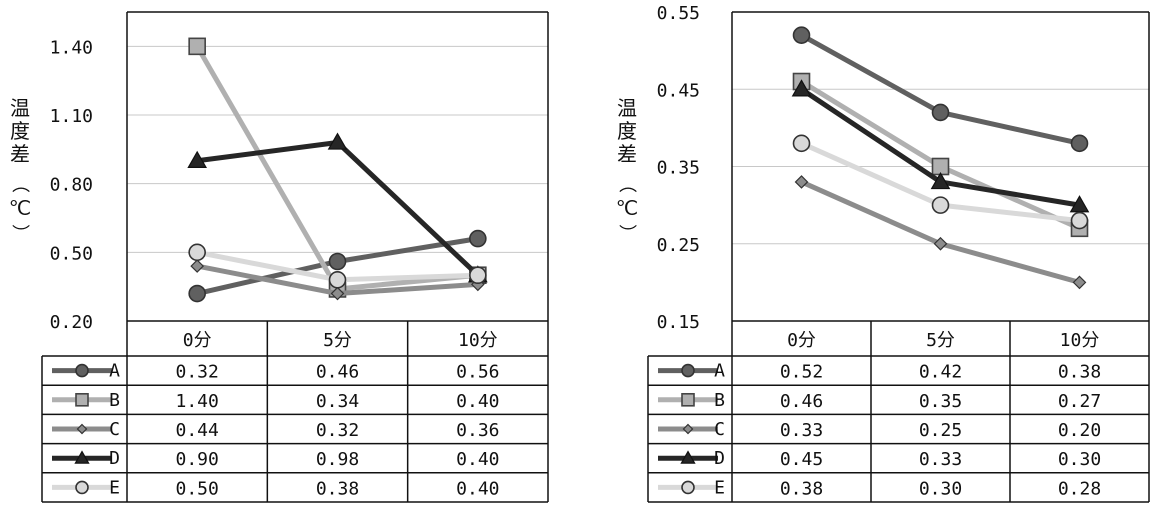 The height and width of the screenshot is (511, 1151). What do you see at coordinates (801, 430) in the screenshot?
I see `table-value: 0.33` at bounding box center [801, 430].